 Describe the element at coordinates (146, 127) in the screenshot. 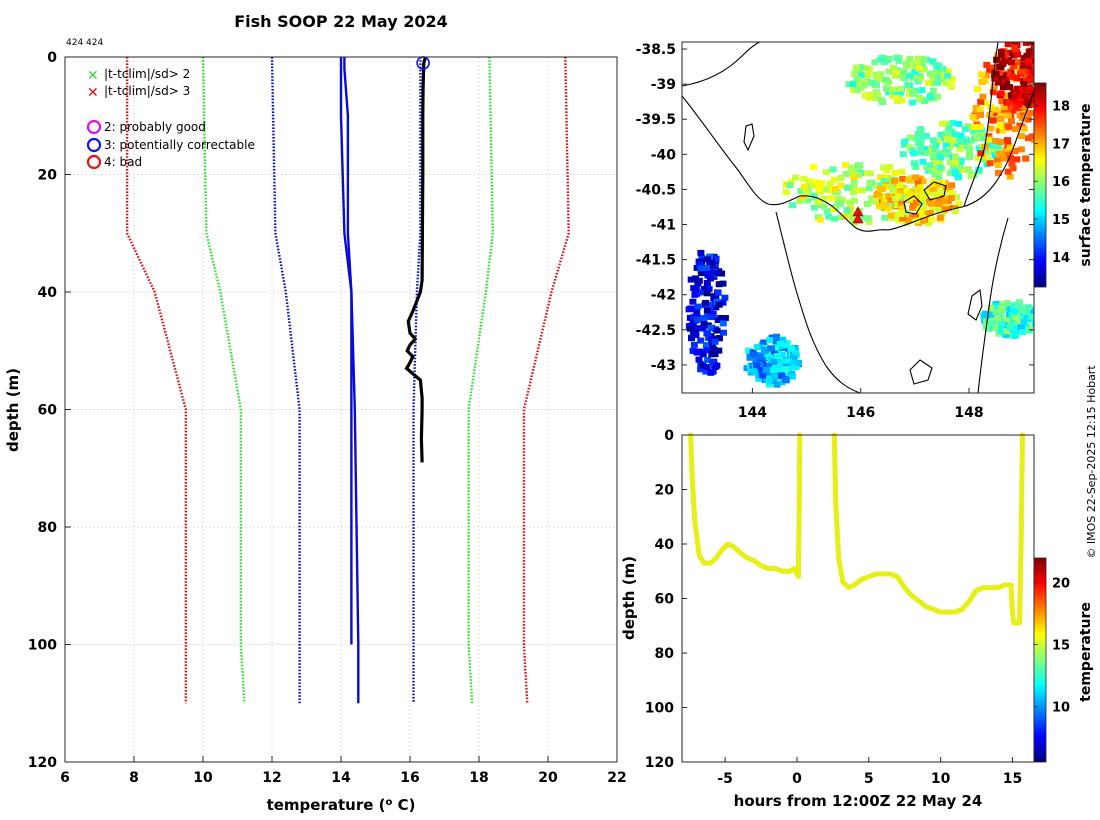

I see `legend-item-qc2: 2: probably good` at that location.